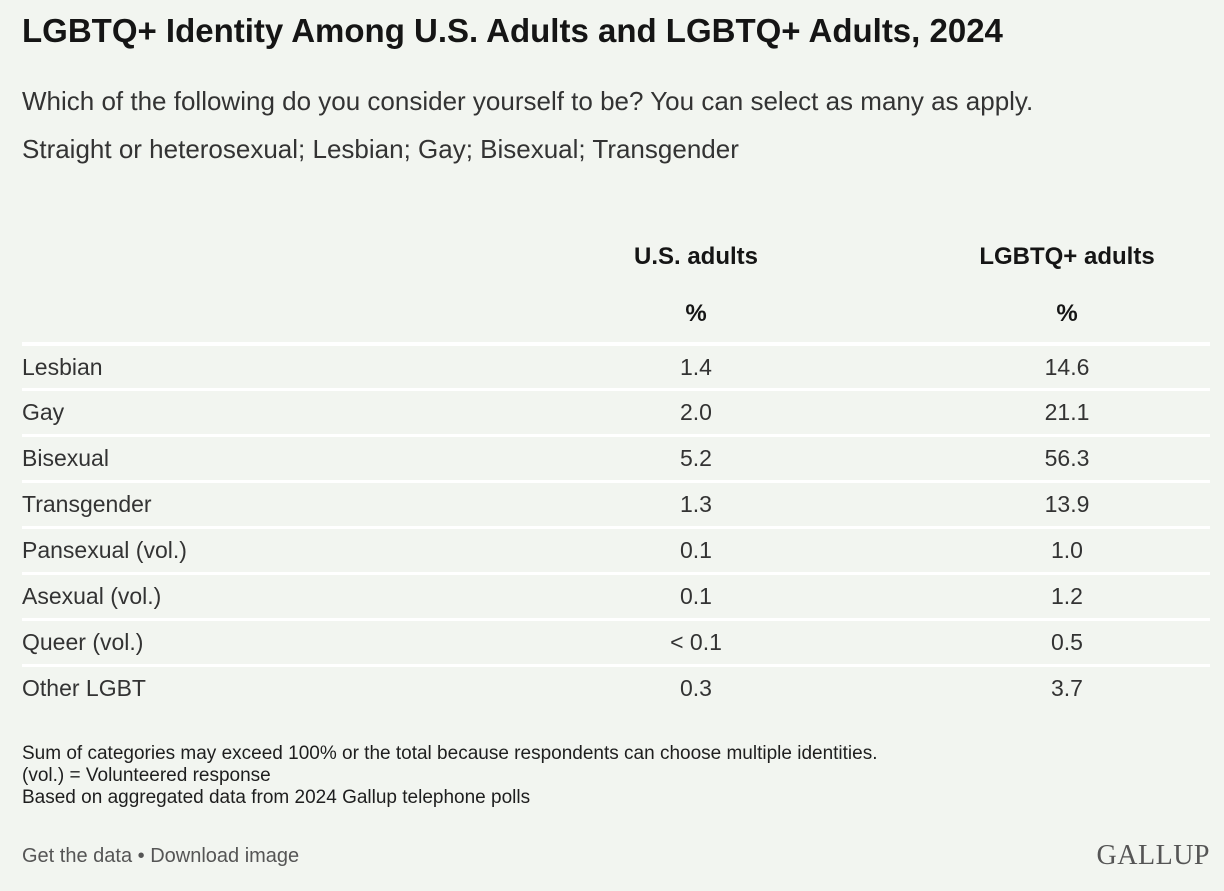 The height and width of the screenshot is (891, 1224). I want to click on table-row: Lesbian 1.4 14.6, so click(616, 365).